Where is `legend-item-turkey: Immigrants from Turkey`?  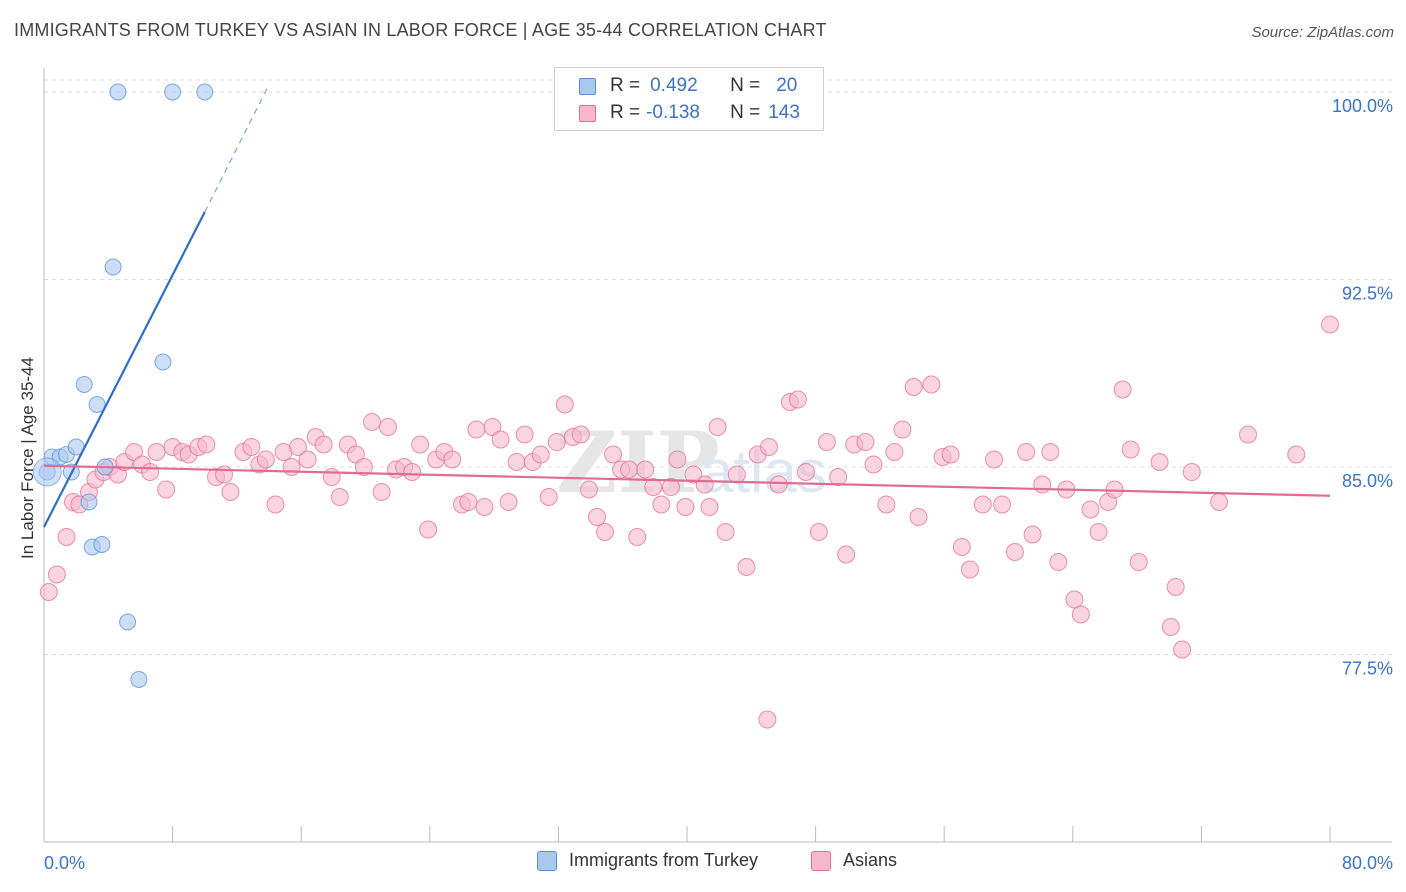 legend-item-turkey: Immigrants from Turkey is located at coordinates (647, 860).